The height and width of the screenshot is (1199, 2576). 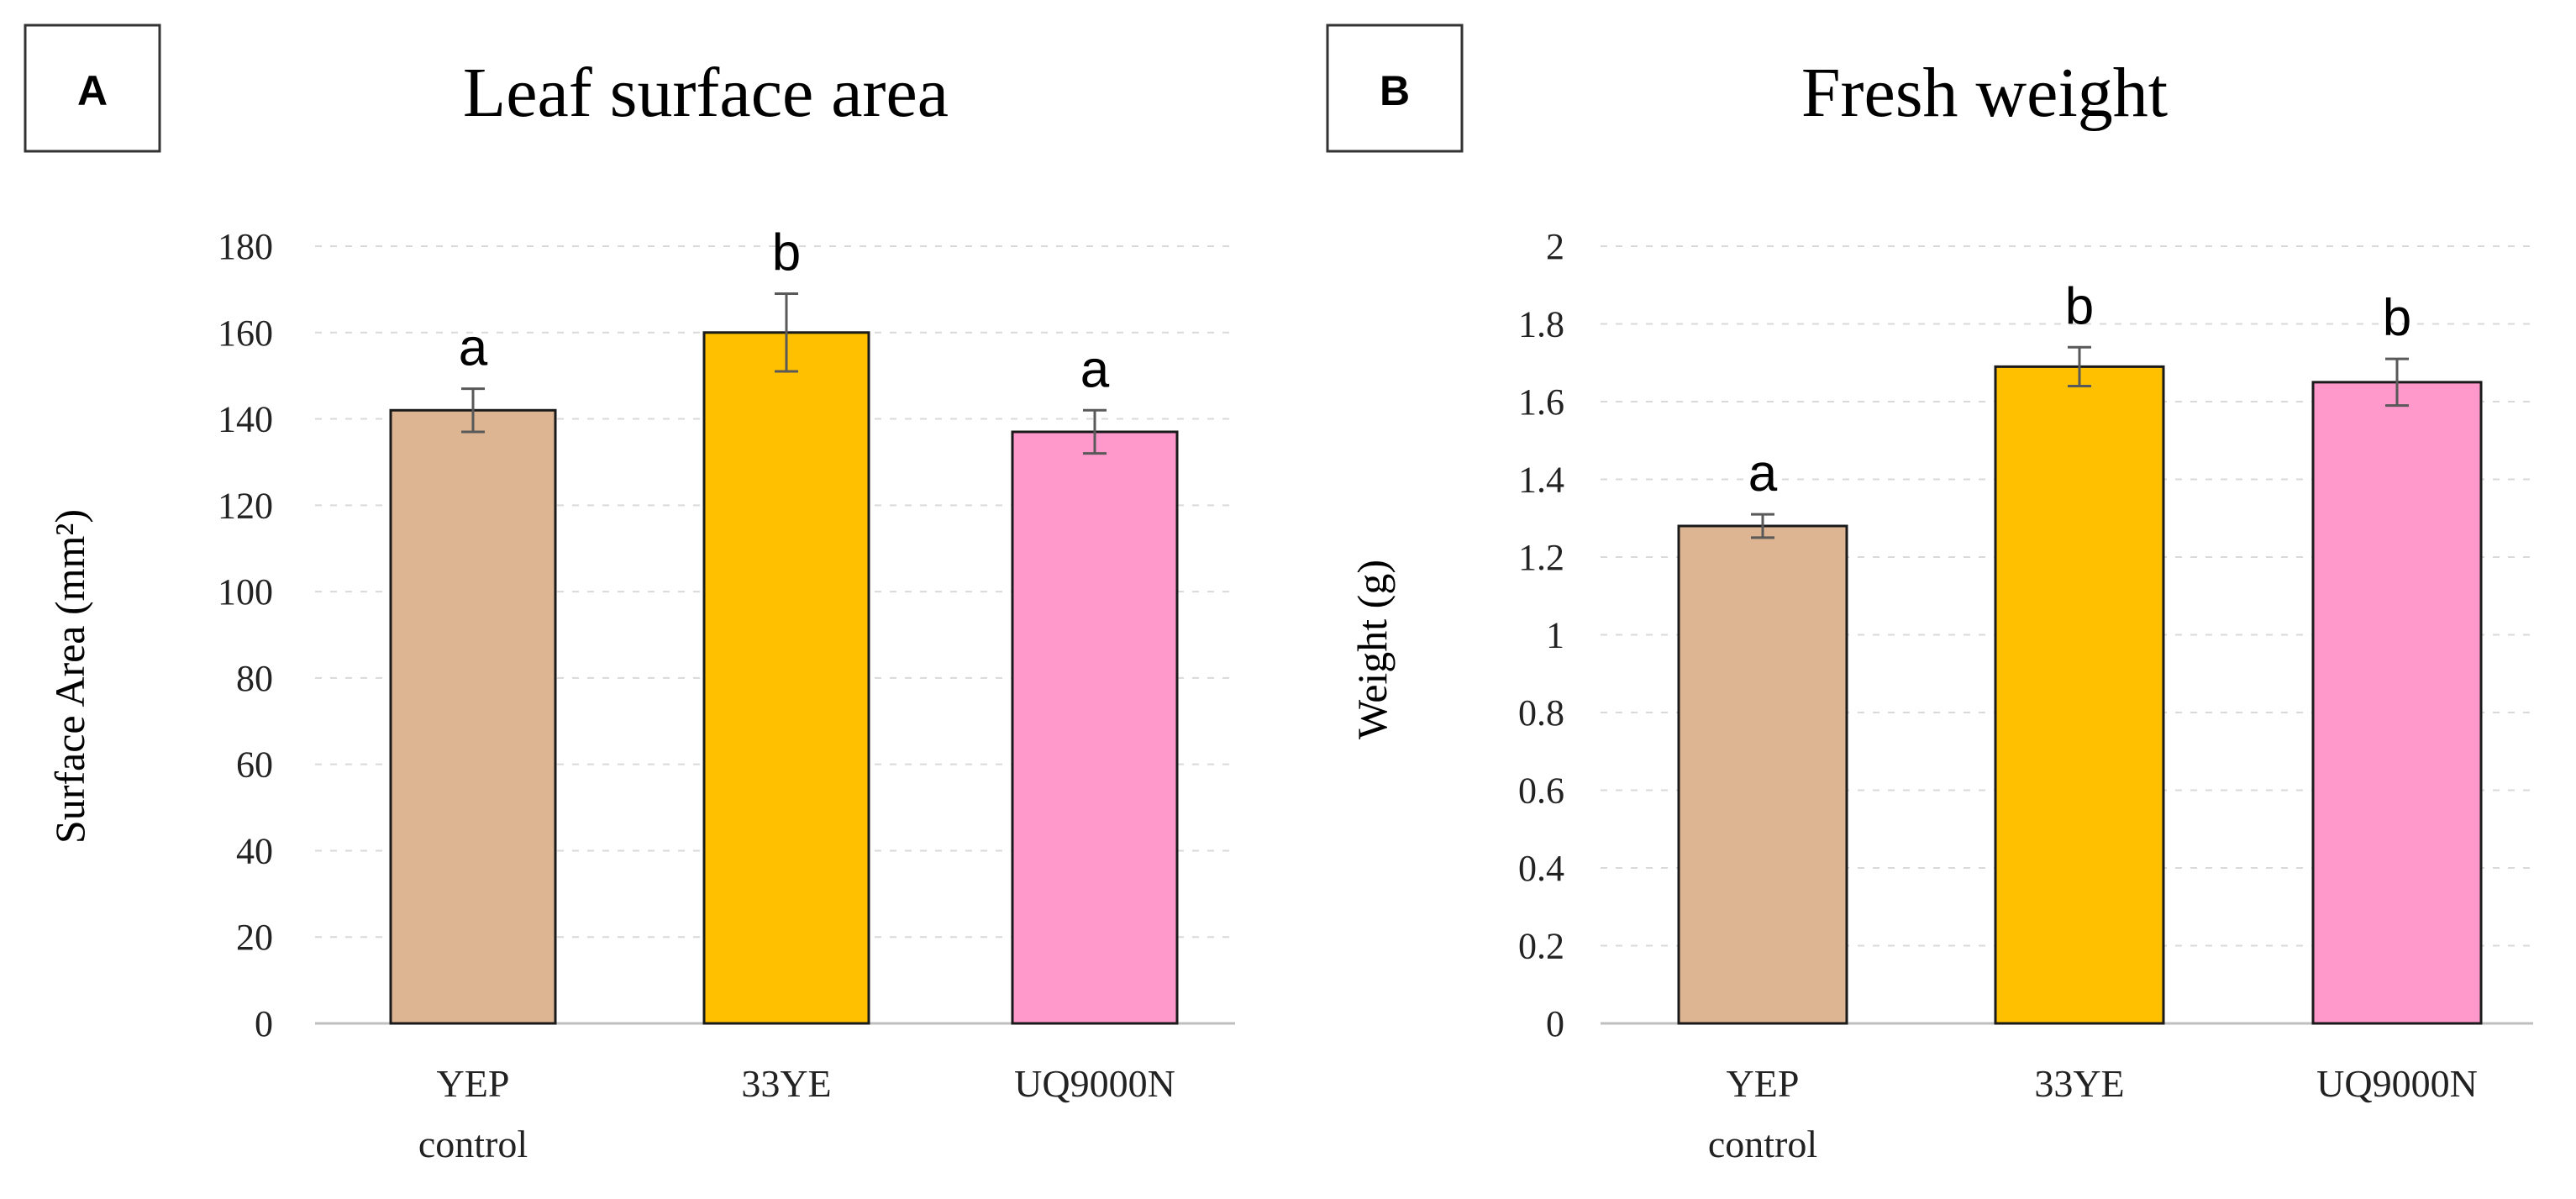 I want to click on y-tick-label: 1.2, so click(x=1541, y=557).